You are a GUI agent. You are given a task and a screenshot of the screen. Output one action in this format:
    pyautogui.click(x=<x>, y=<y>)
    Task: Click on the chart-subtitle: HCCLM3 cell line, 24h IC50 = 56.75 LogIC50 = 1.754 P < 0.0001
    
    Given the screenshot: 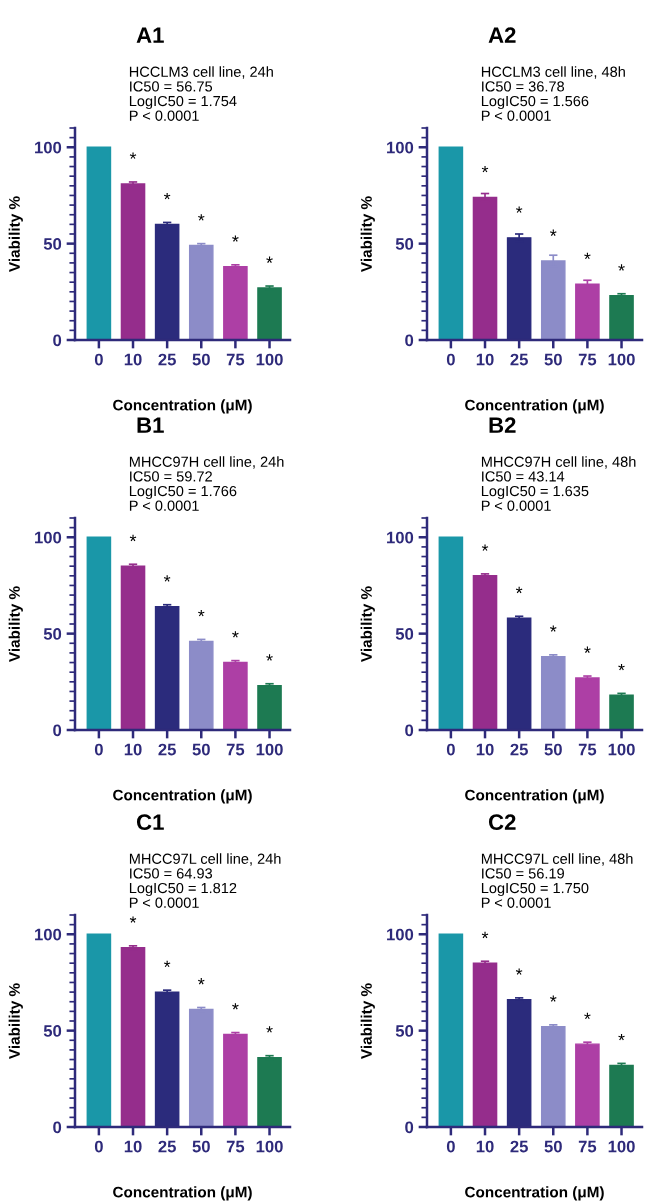 What is the action you would take?
    pyautogui.click(x=201, y=93)
    